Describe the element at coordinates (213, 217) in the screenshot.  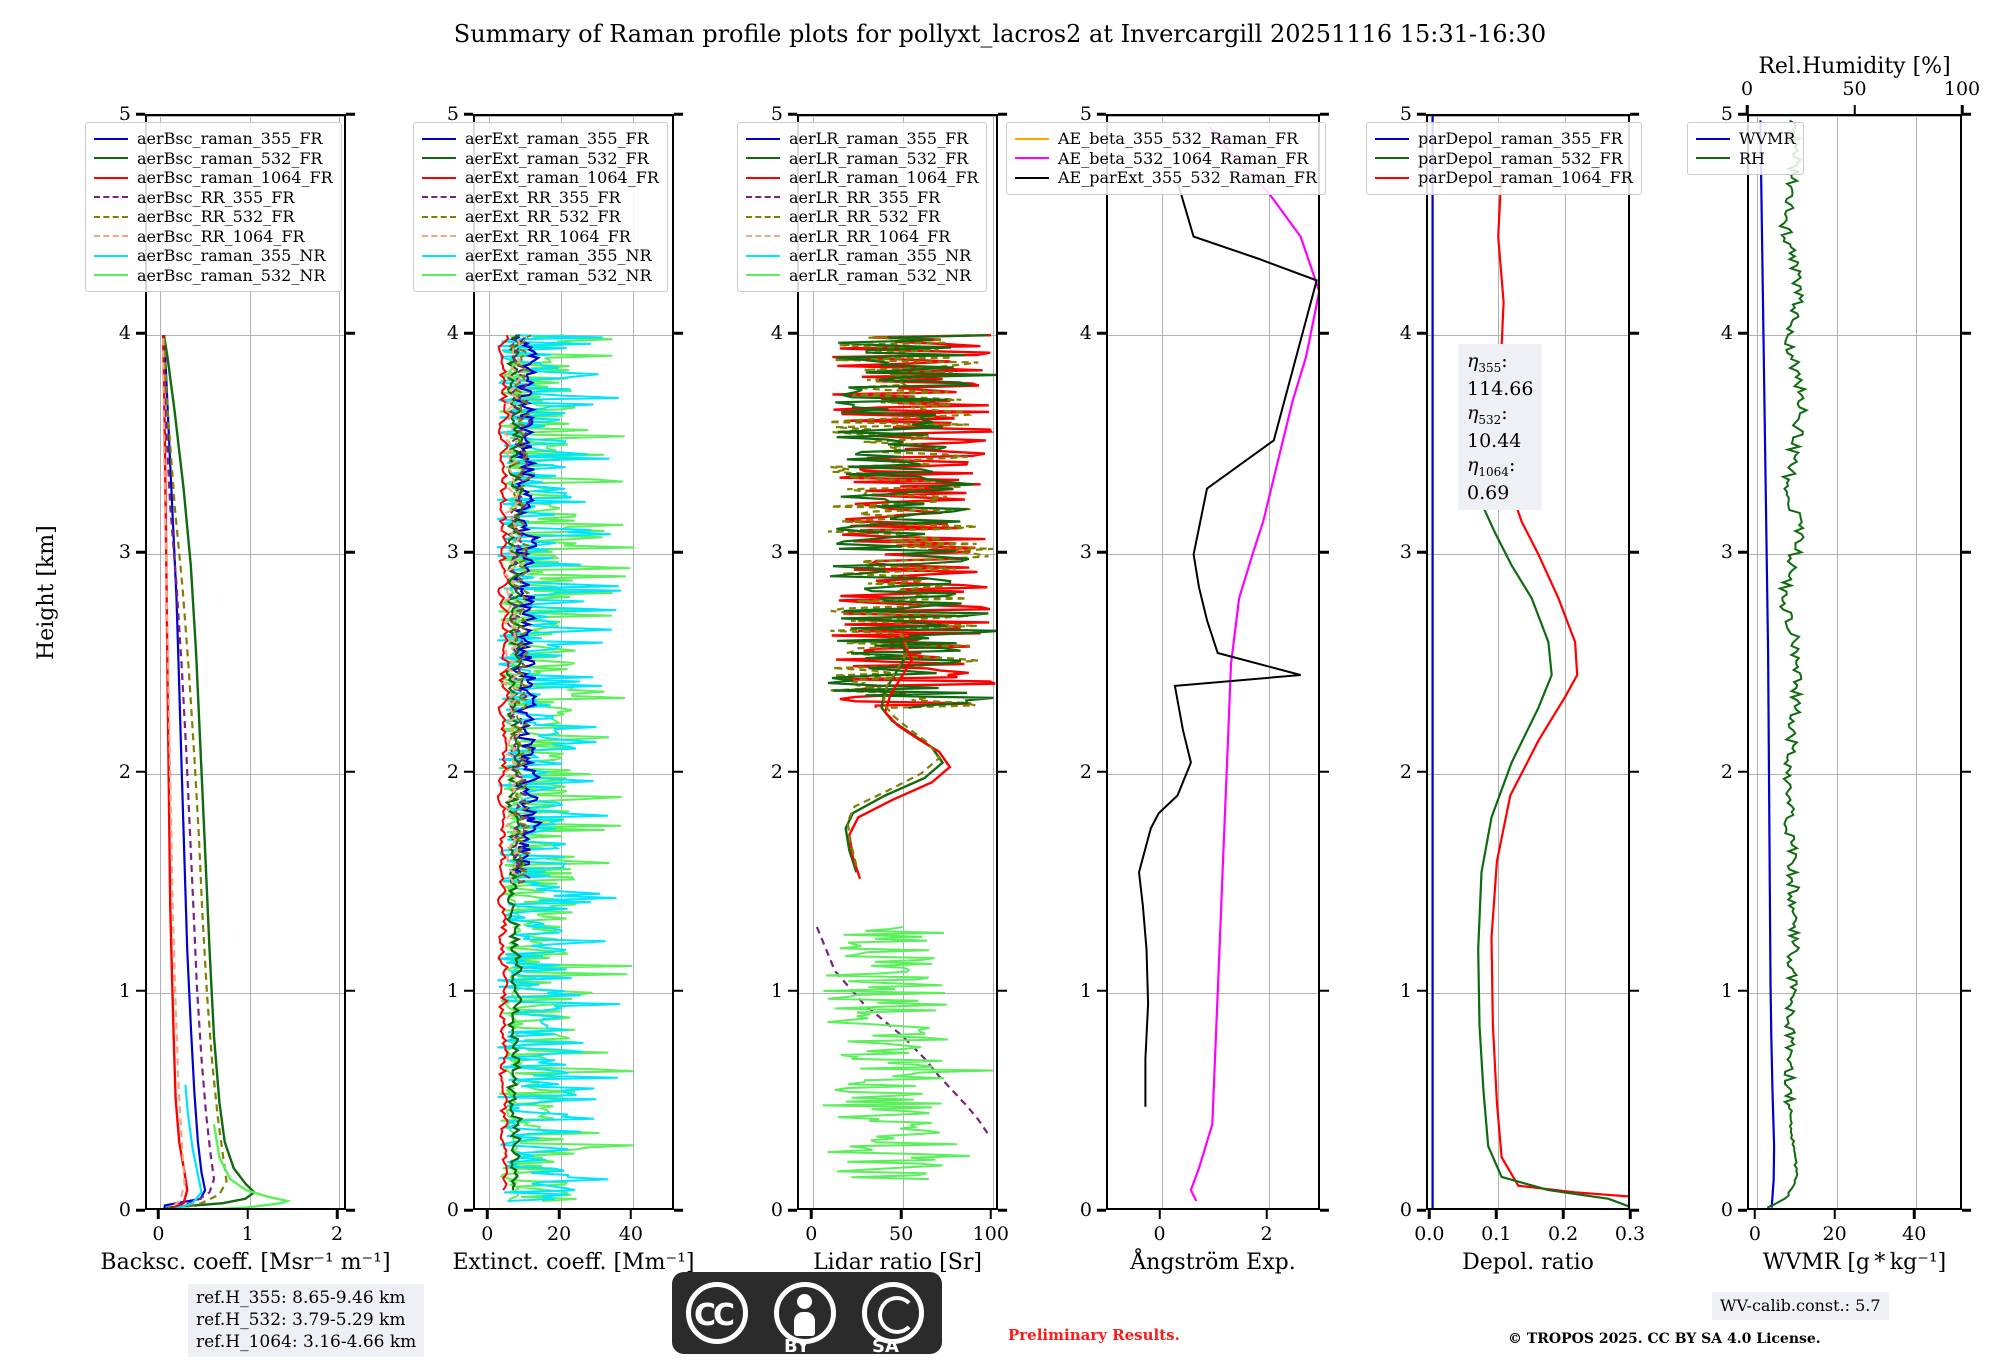
I see `legend-item: aerBsc_RR_532_FR` at that location.